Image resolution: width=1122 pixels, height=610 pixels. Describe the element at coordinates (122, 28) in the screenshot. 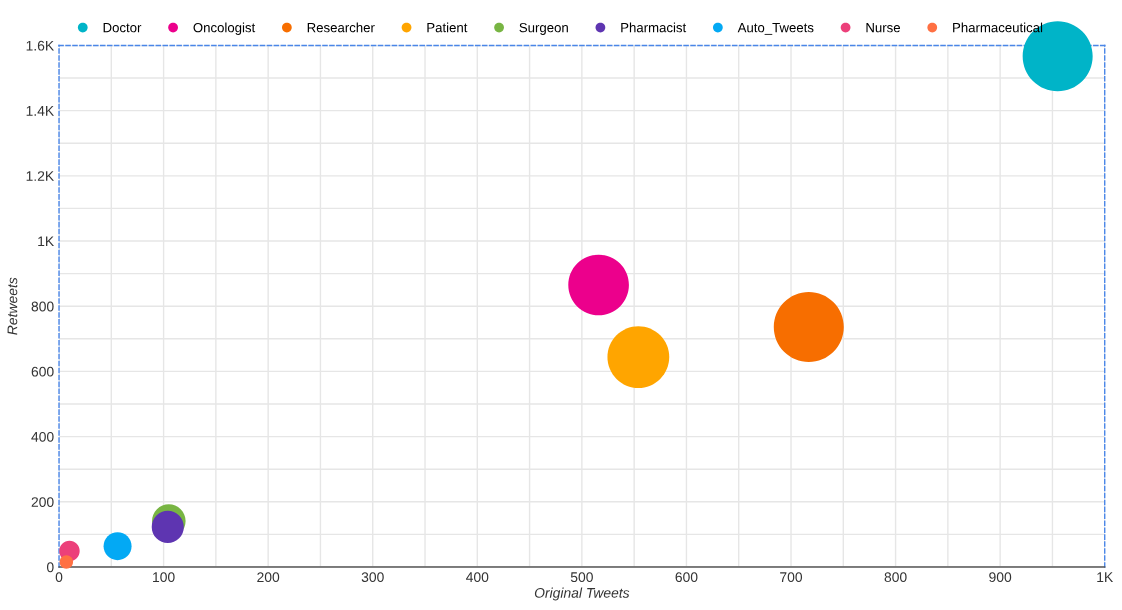

I see `legend-label: Doctor` at that location.